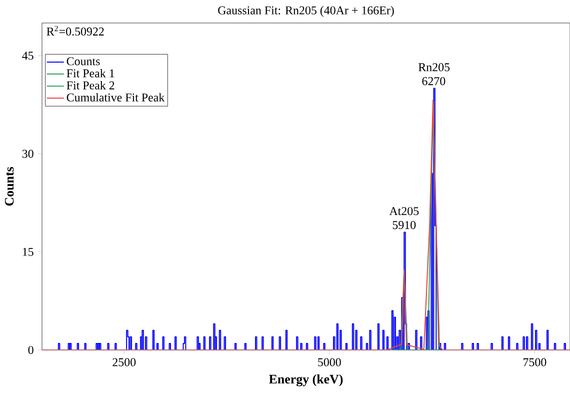  I want to click on x-tick-label: 5000, so click(329, 362).